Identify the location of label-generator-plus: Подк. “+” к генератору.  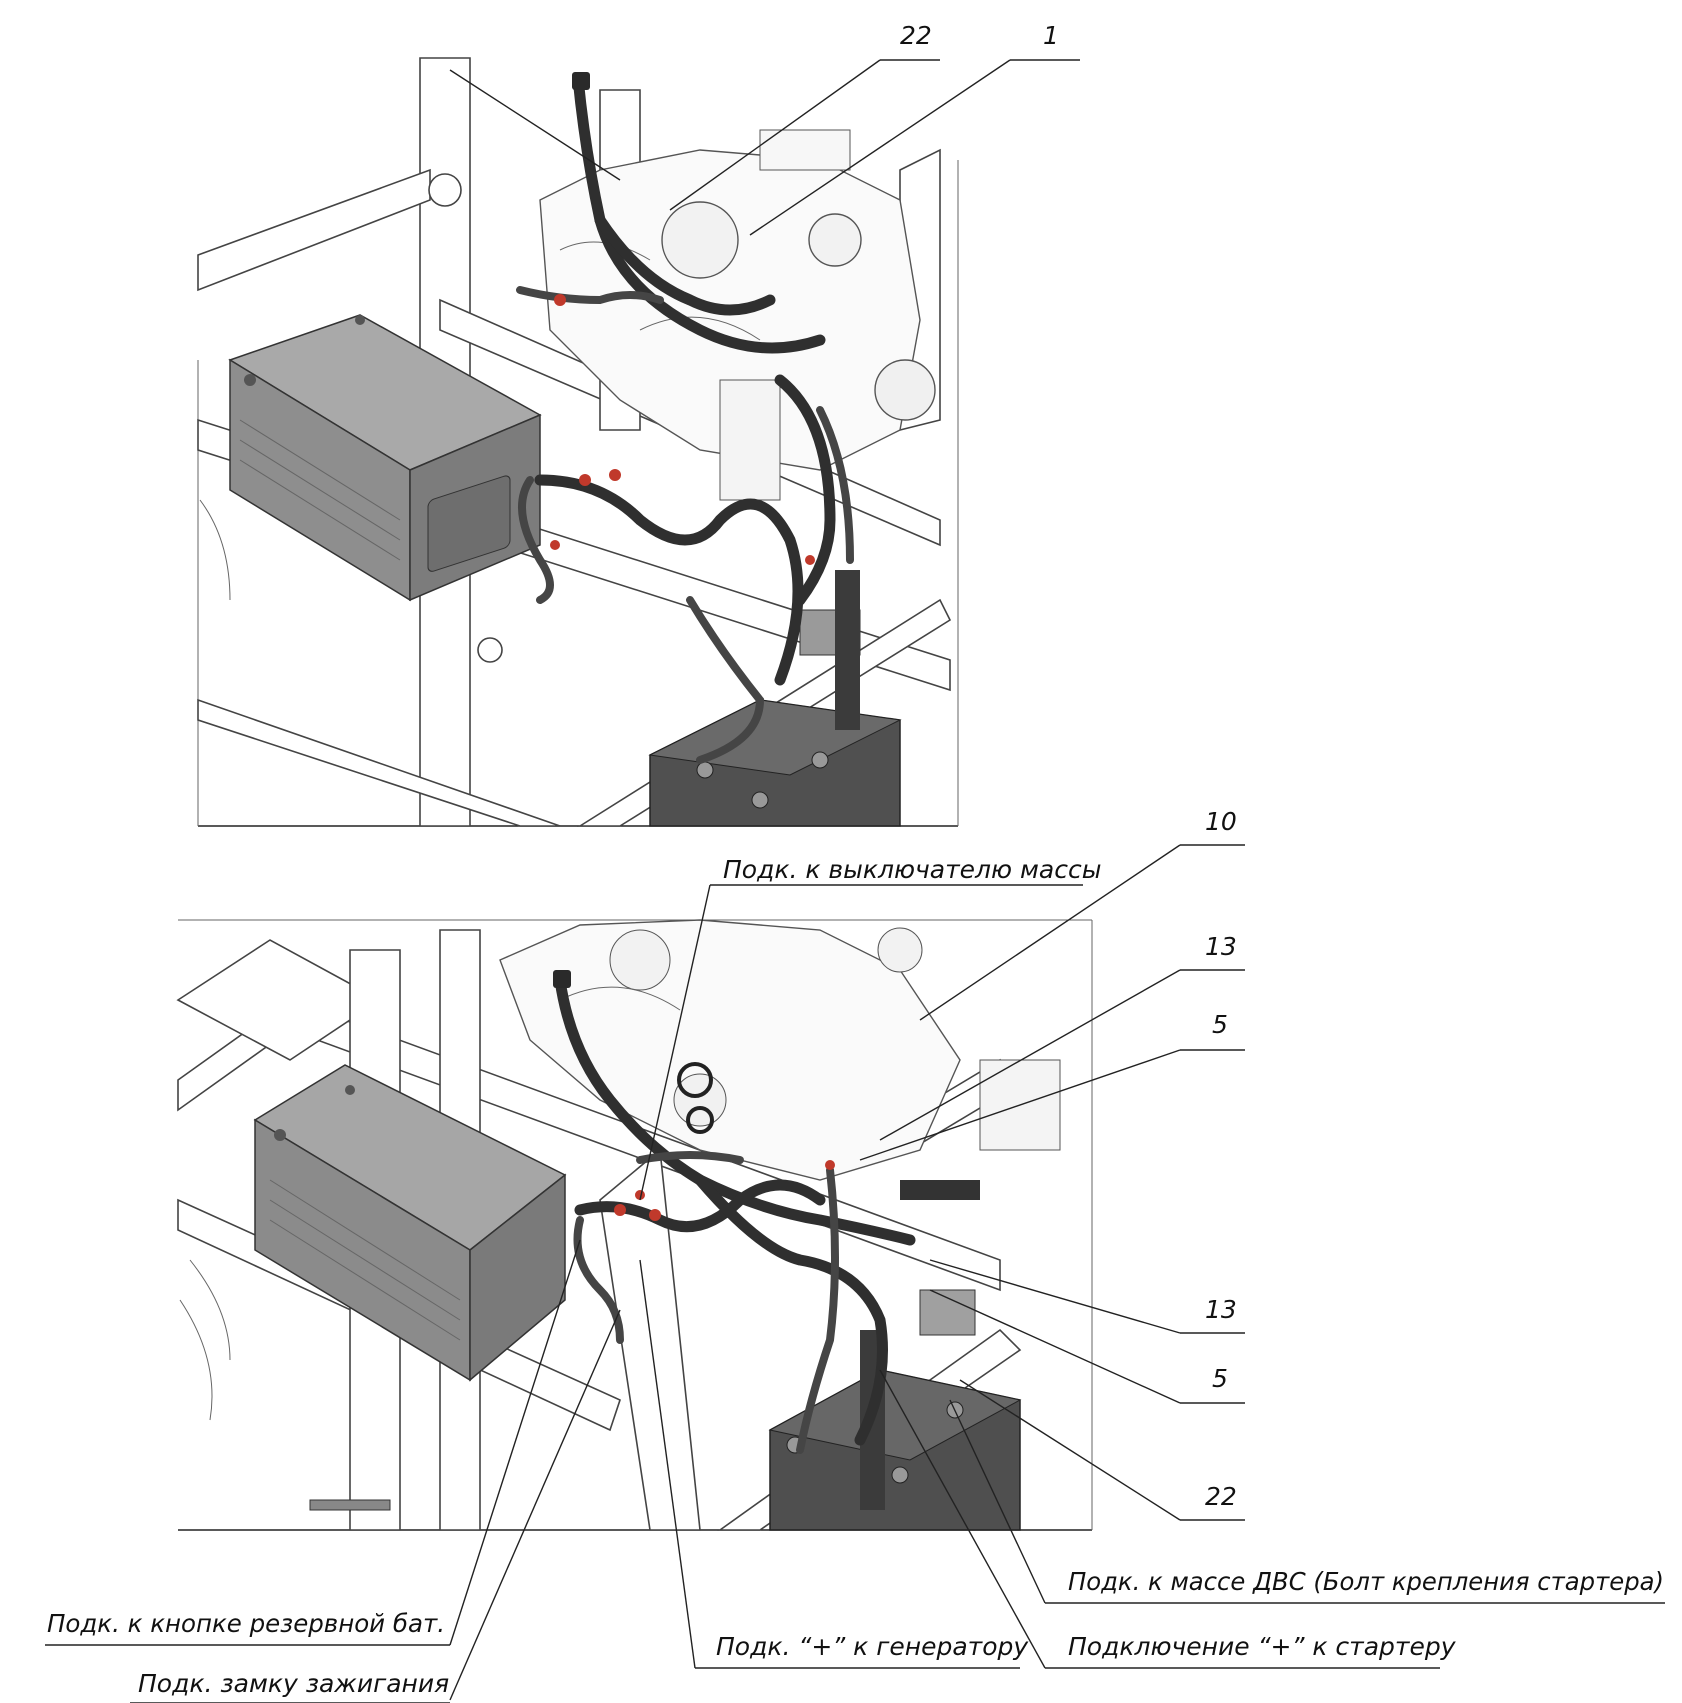
(872, 1646).